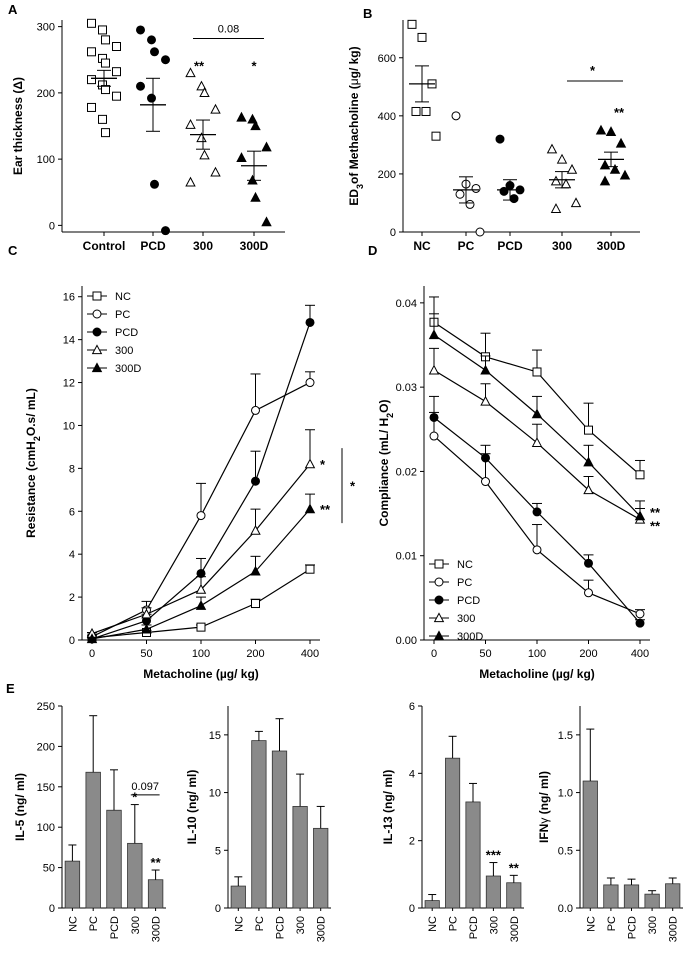  I want to click on chart-e-il10-y-tick-label: 0, so click(218, 909).